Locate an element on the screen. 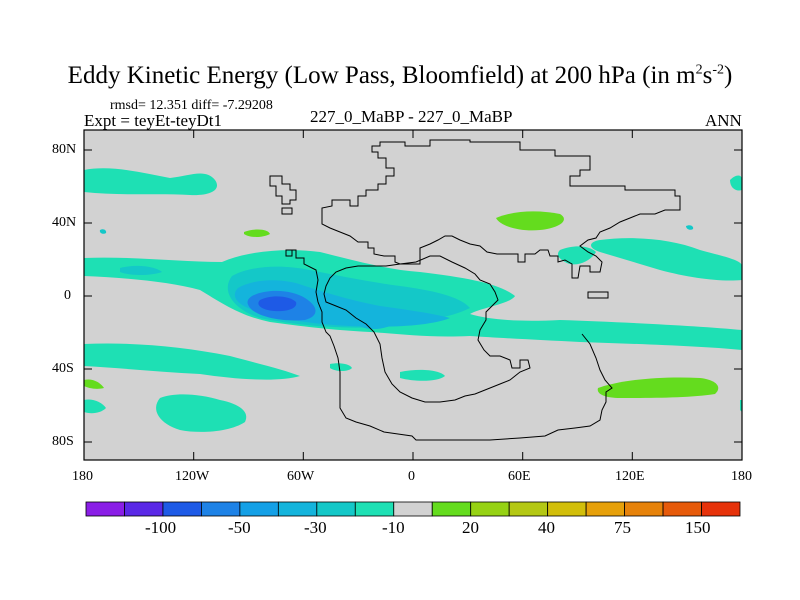 This screenshot has height=600, width=800. y-tick-label: 80N is located at coordinates (64, 149).